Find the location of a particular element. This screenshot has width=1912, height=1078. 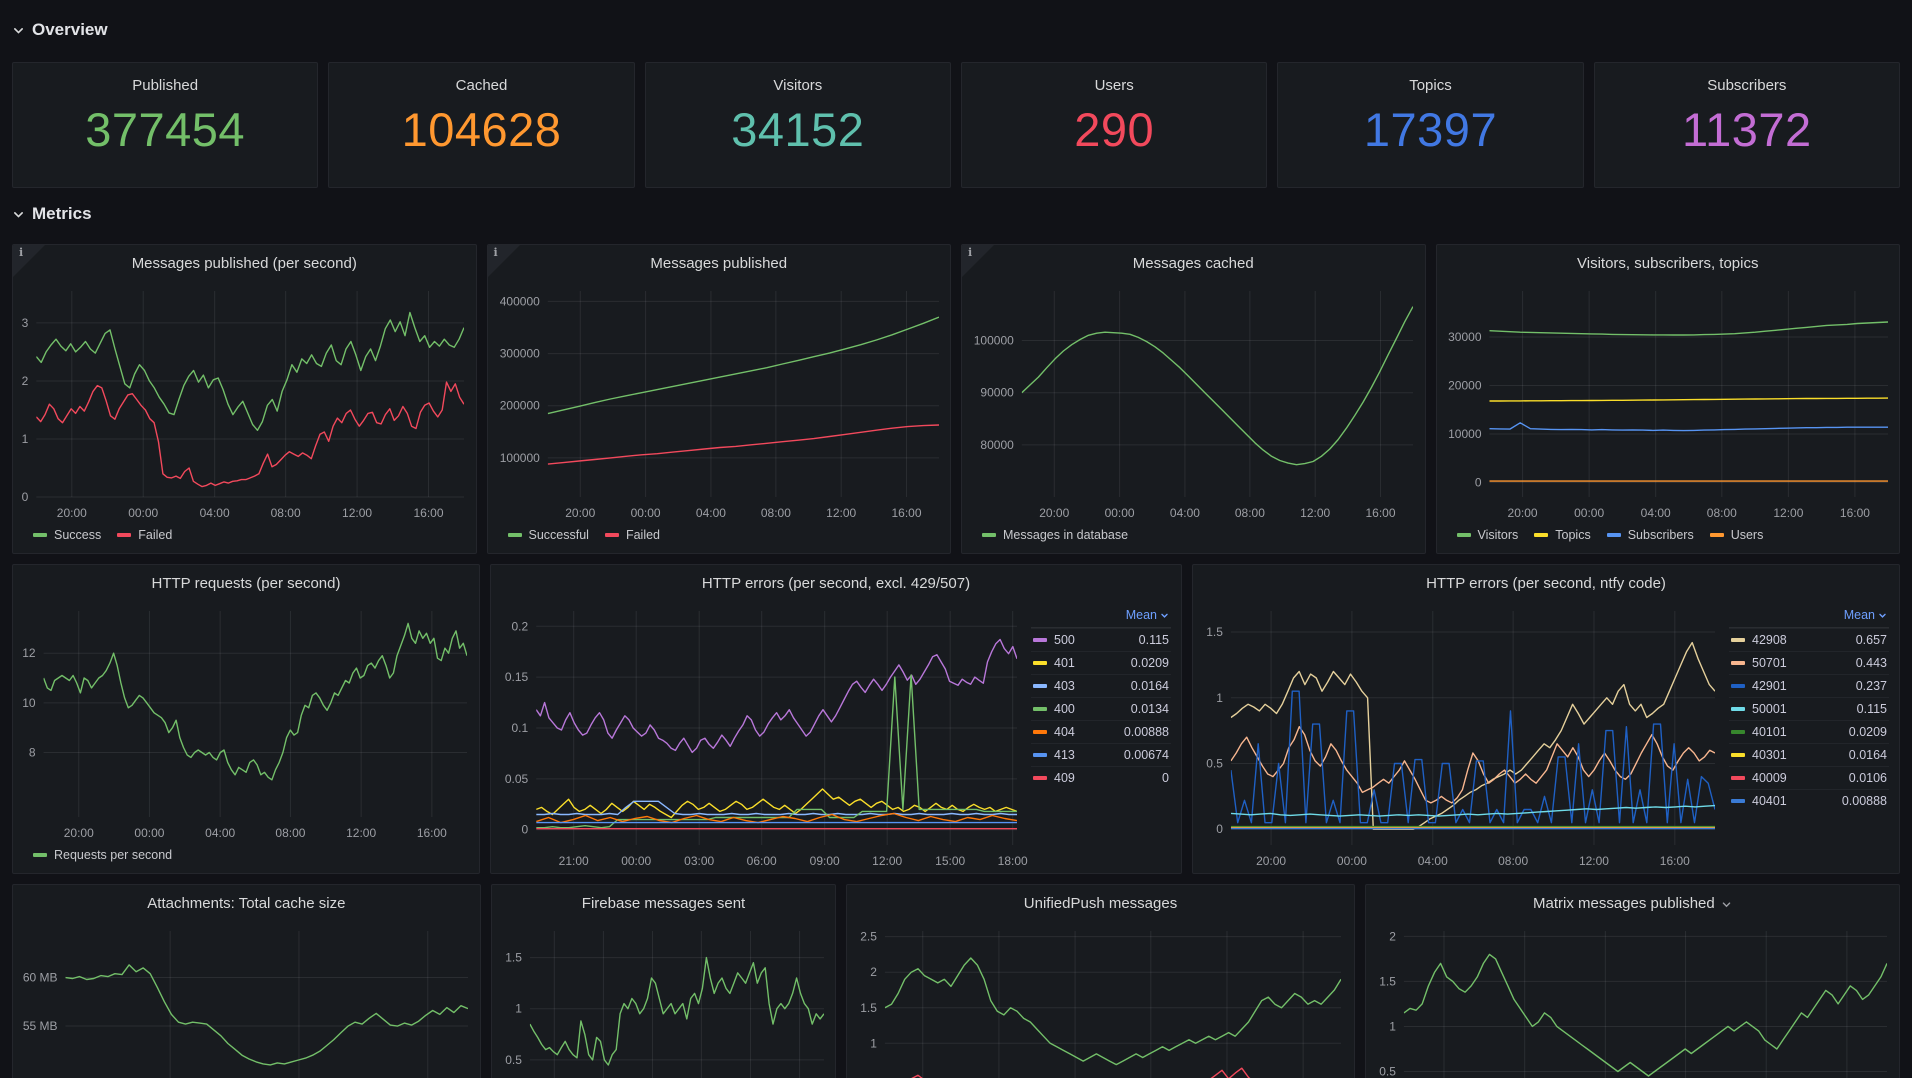

legend-table-row: 40101 0.0209 is located at coordinates (1809, 731).